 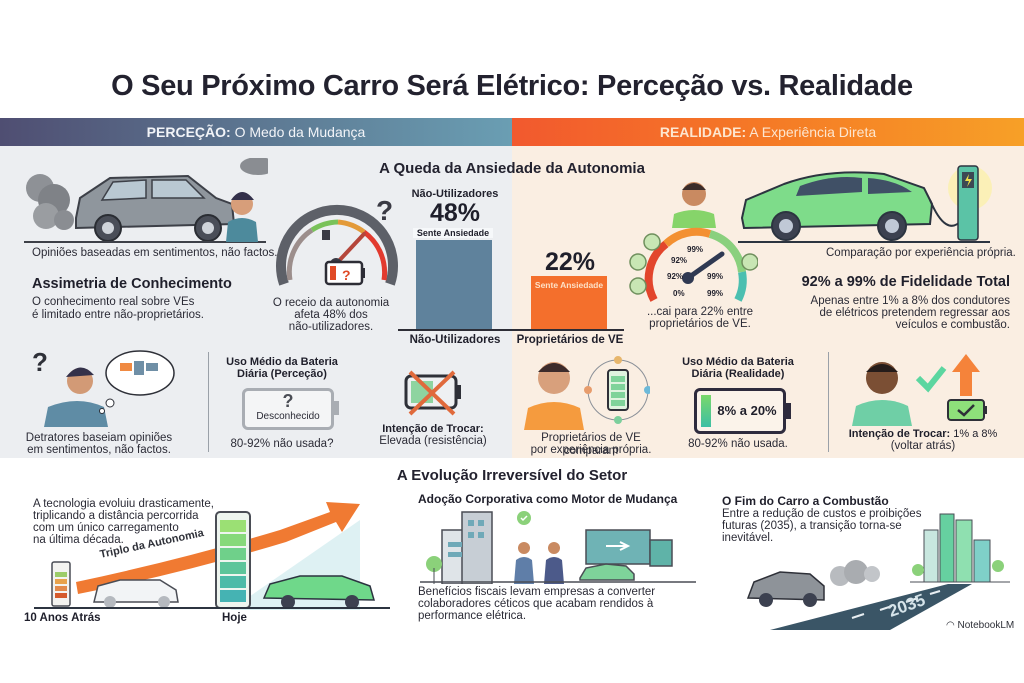 What do you see at coordinates (785, 586) in the screenshot?
I see `combustion-car-icon` at bounding box center [785, 586].